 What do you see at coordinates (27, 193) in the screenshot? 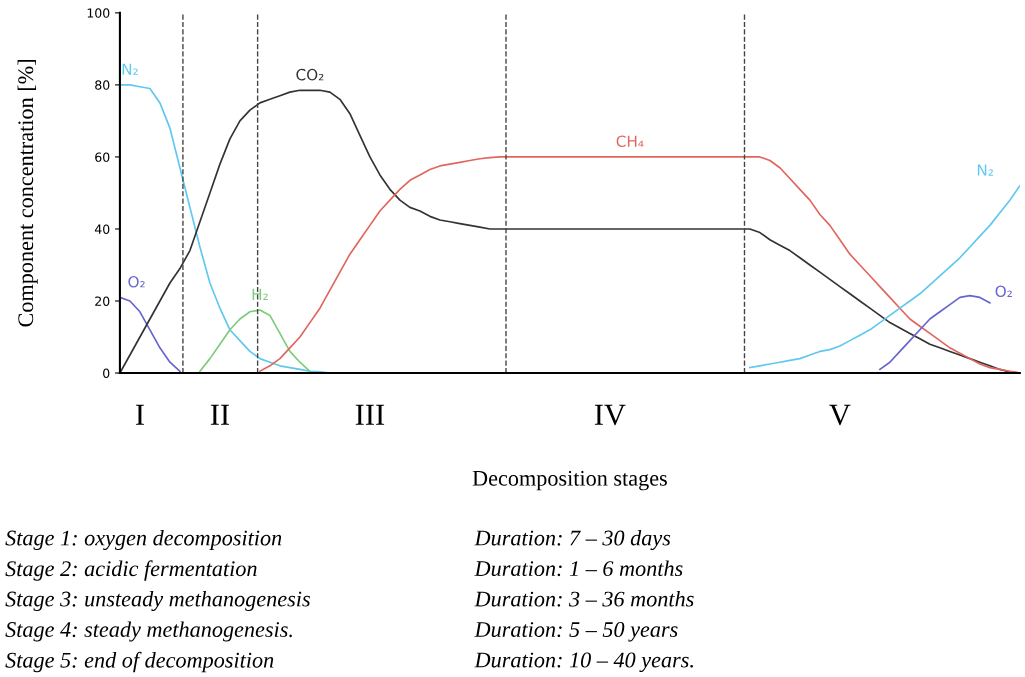
I see `y-axis-title: Component concentration [%]` at bounding box center [27, 193].